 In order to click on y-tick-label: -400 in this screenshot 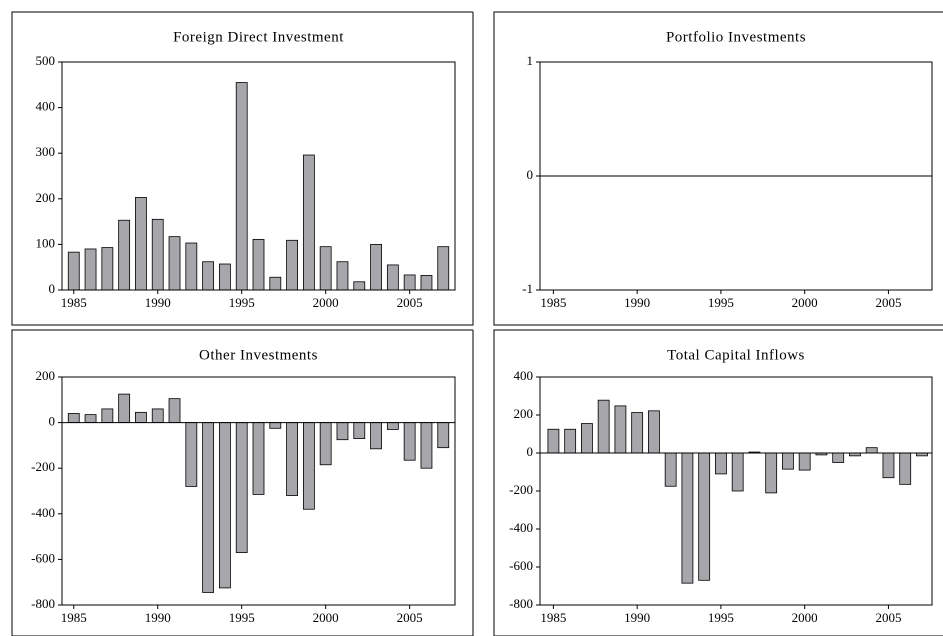, I will do `click(43, 512)`.